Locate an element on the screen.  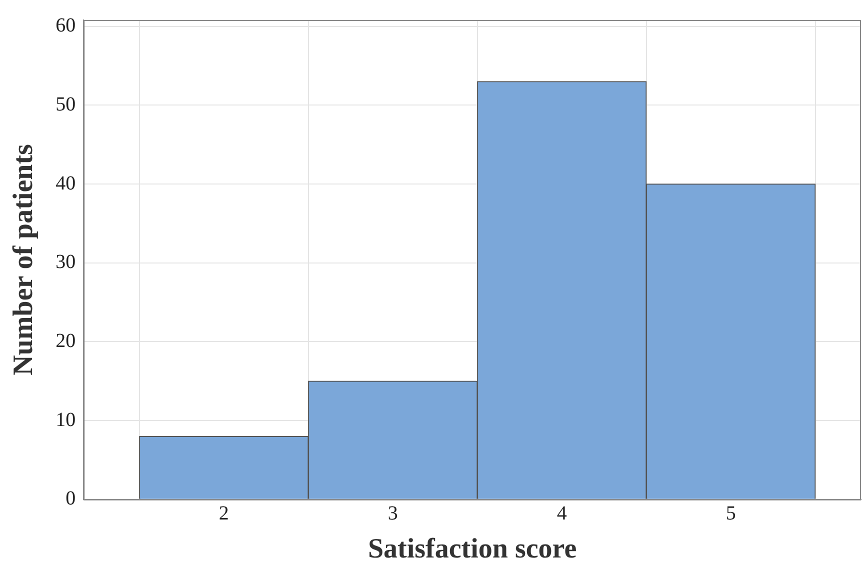
y-tick-label: 30 is located at coordinates (66, 262).